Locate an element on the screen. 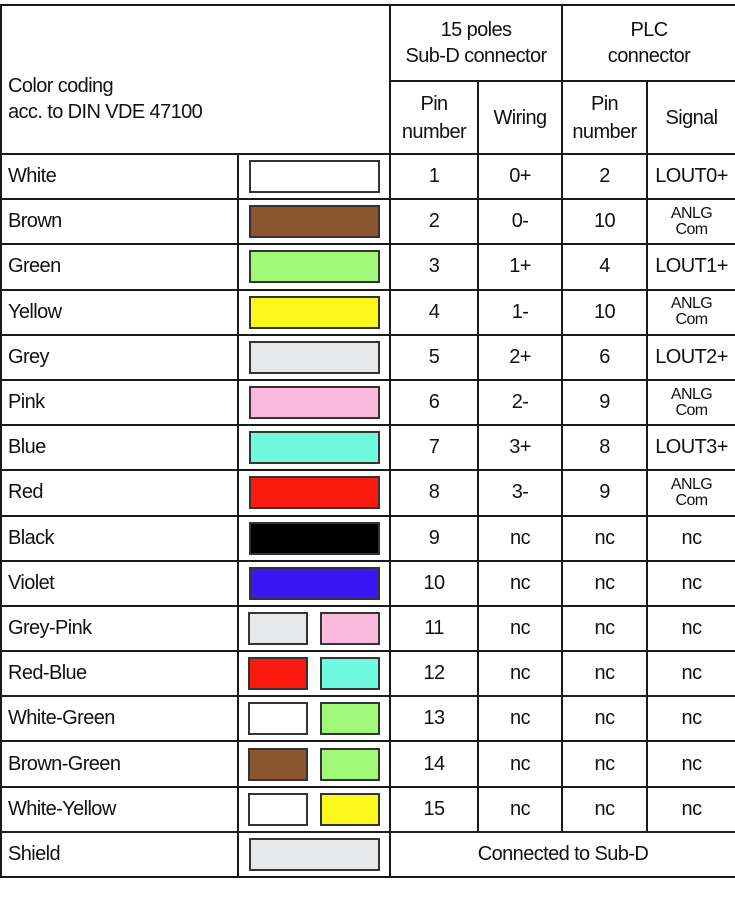 The height and width of the screenshot is (915, 735). color-name: White-Yellow is located at coordinates (119, 809).